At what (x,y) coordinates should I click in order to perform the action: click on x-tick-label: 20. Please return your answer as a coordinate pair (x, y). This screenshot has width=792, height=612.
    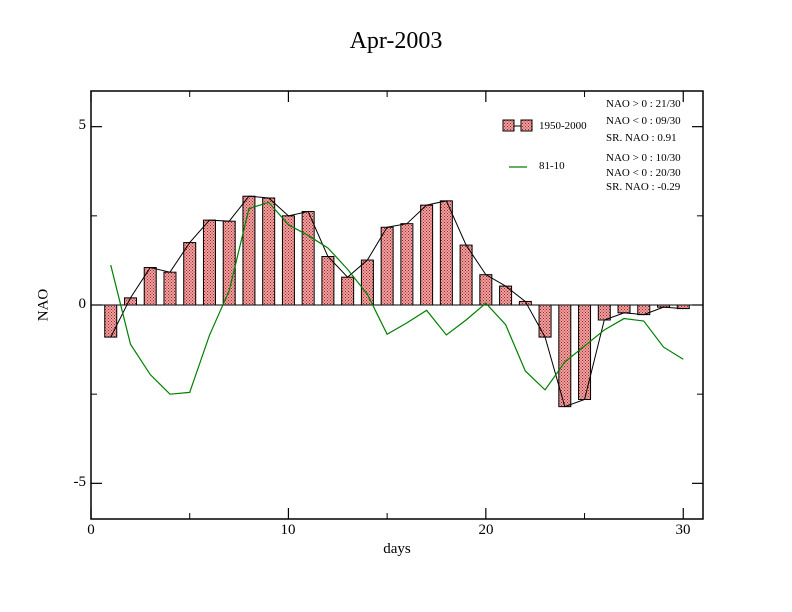
    Looking at the image, I should click on (486, 530).